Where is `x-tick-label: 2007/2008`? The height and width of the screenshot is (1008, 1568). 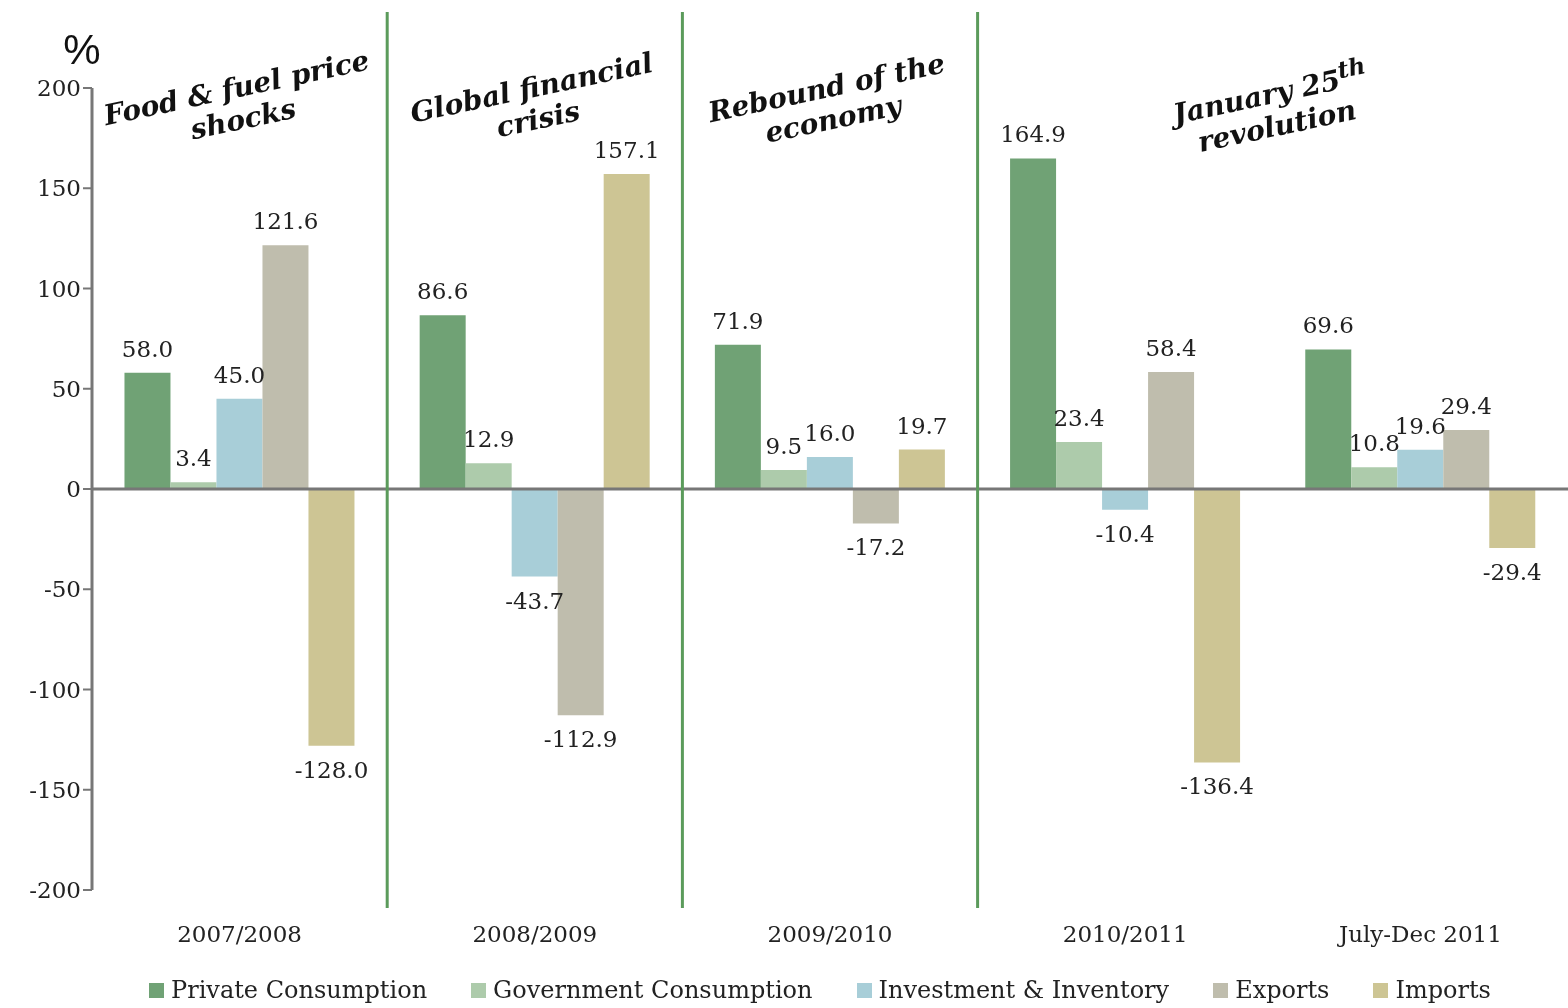
x-tick-label: 2007/2008 is located at coordinates (240, 934).